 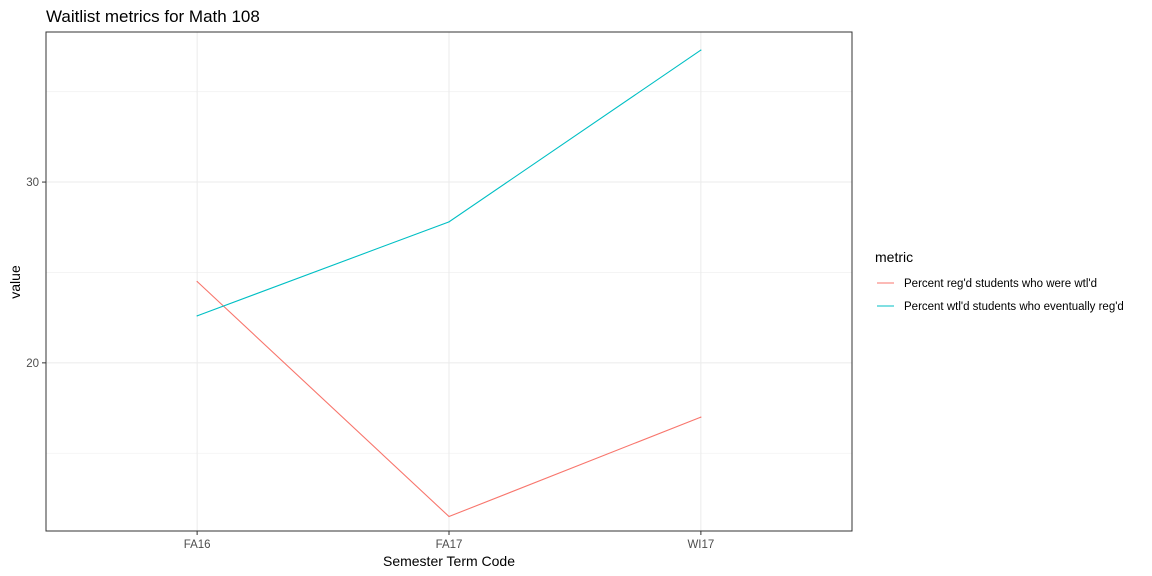 I want to click on legend-title: metric, so click(x=894, y=257).